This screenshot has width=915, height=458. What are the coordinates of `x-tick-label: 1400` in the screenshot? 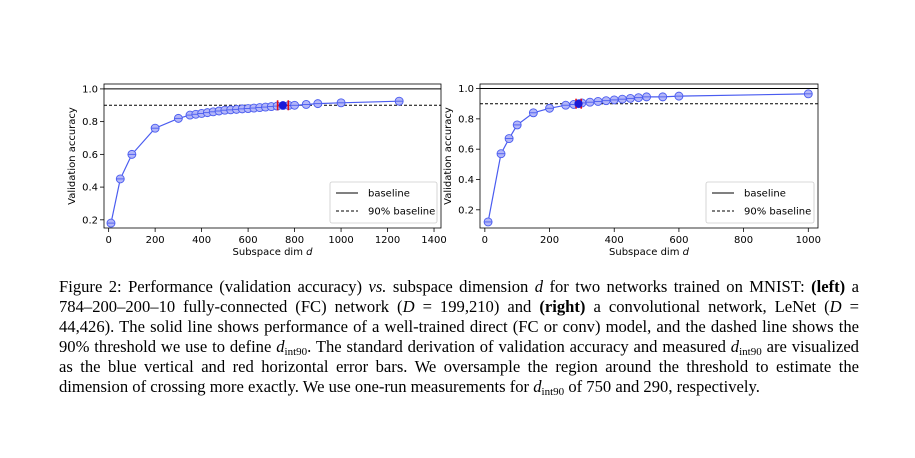 It's located at (433, 240).